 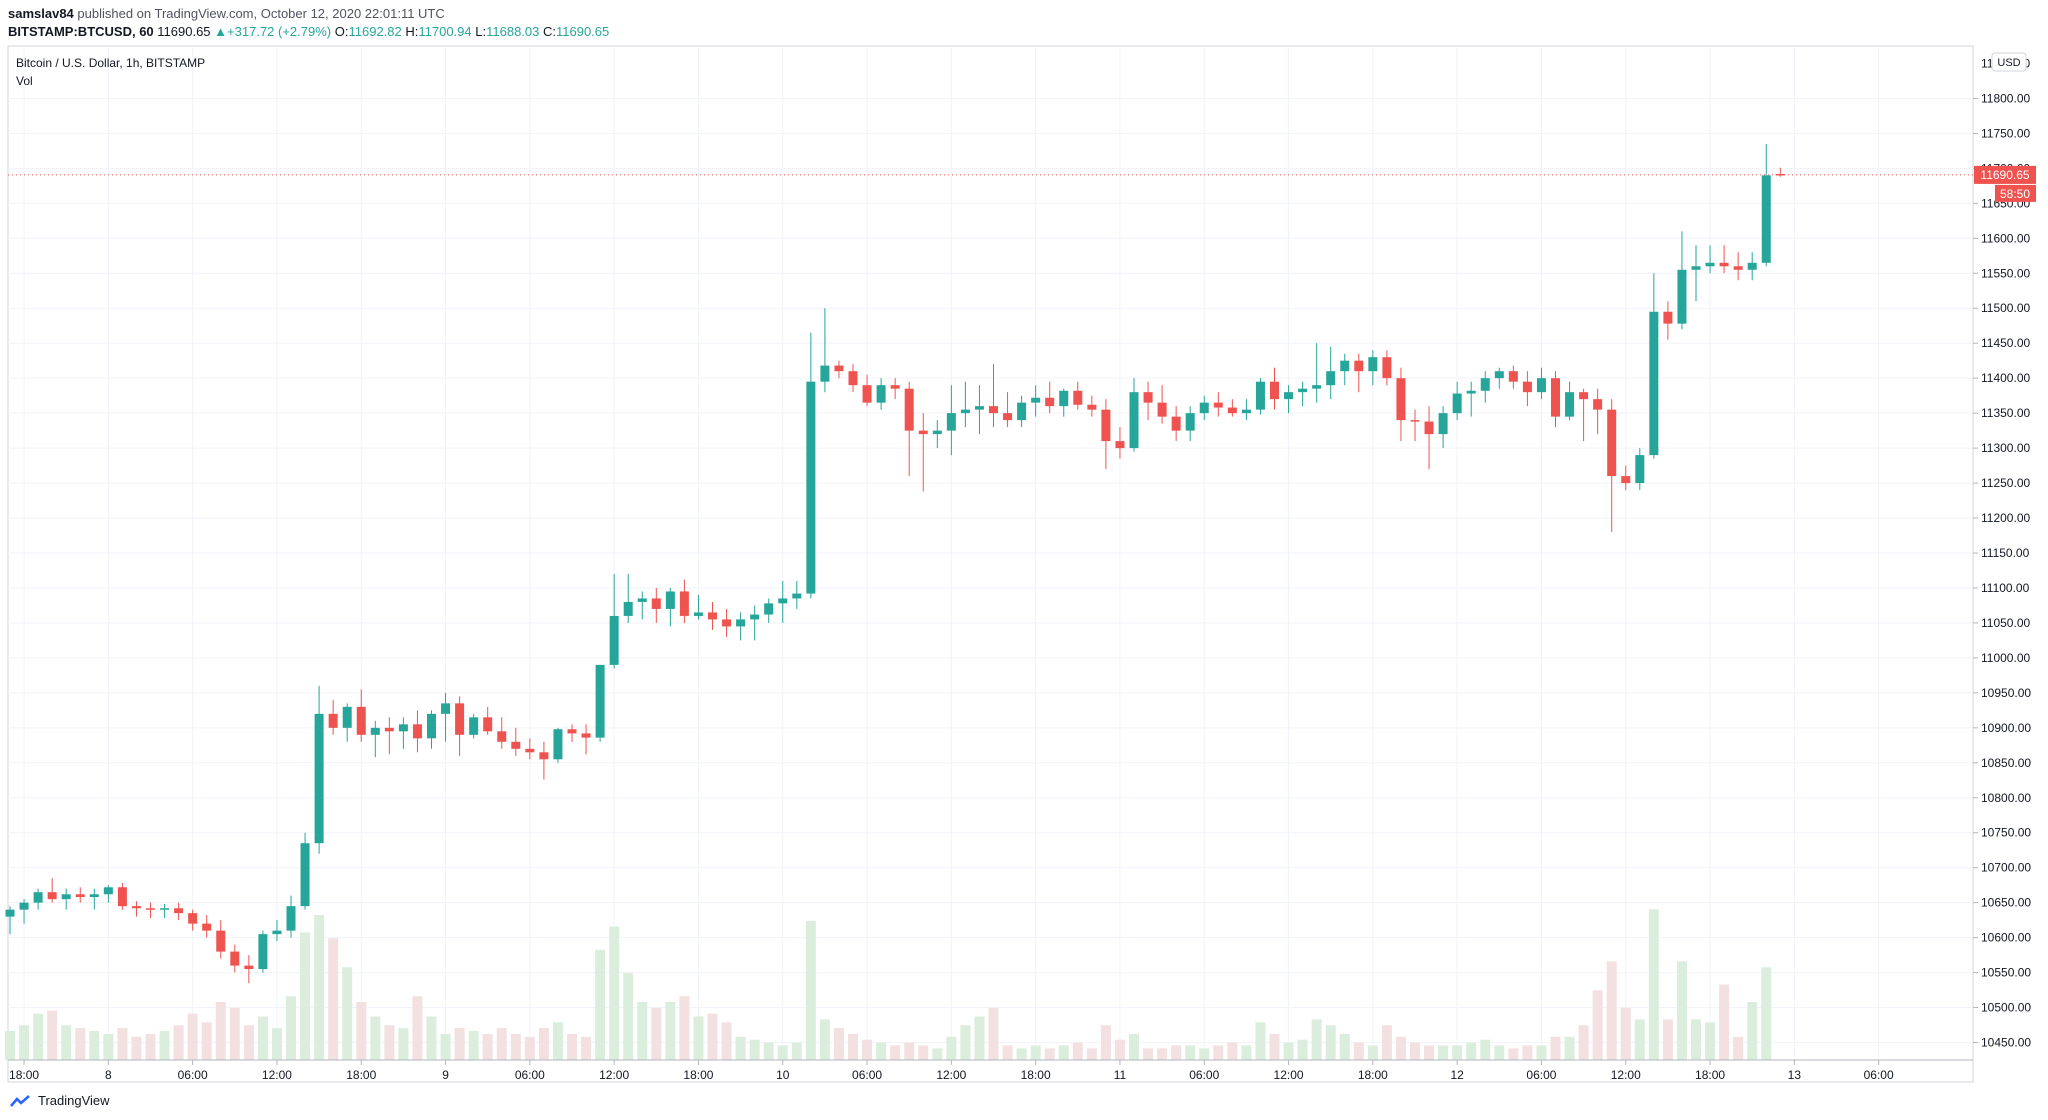 What do you see at coordinates (184, 31) in the screenshot?
I see `last-price: 11690.65` at bounding box center [184, 31].